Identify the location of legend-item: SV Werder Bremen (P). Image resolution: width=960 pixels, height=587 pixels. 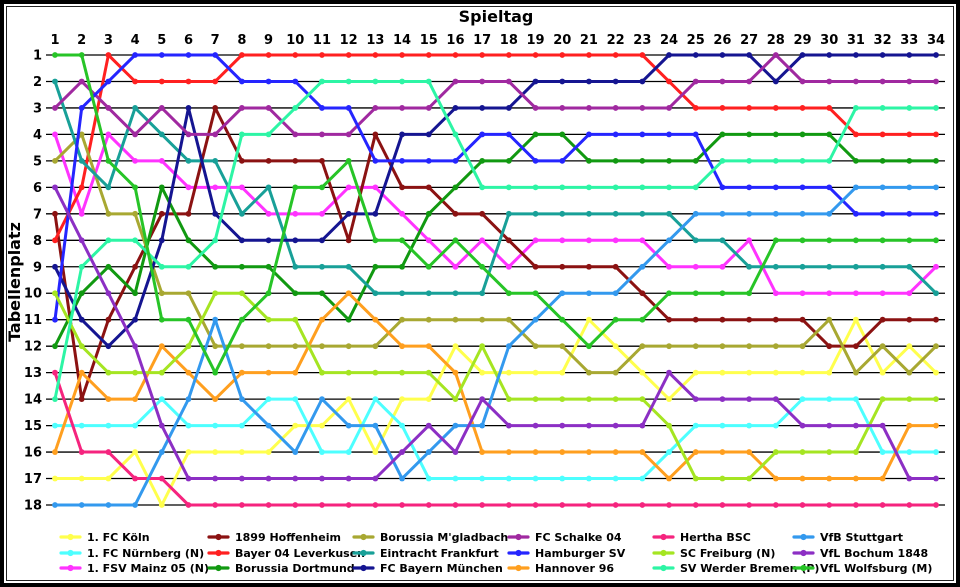
(735, 568).